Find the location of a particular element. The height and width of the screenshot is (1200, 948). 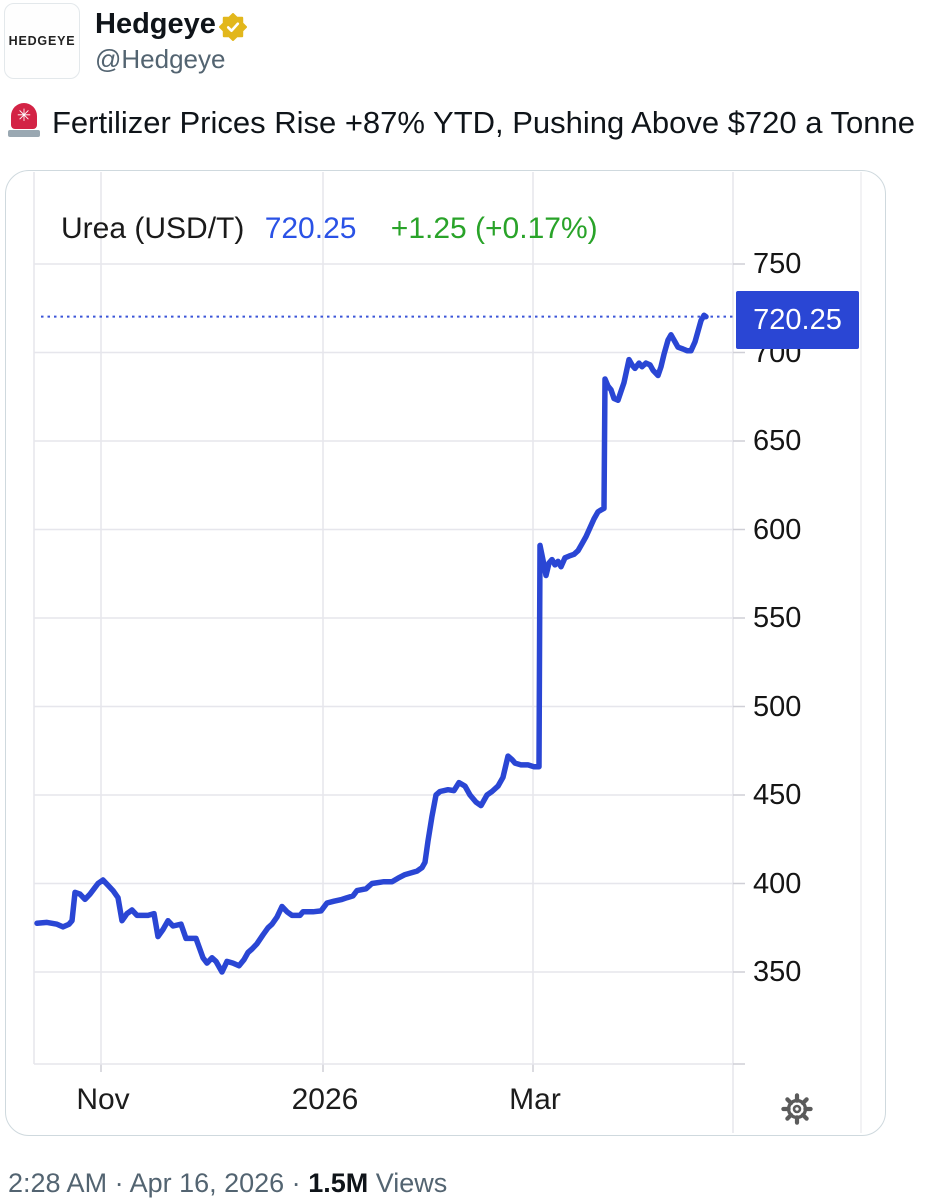

chart-title: Urea (USD/T) is located at coordinates (153, 228).